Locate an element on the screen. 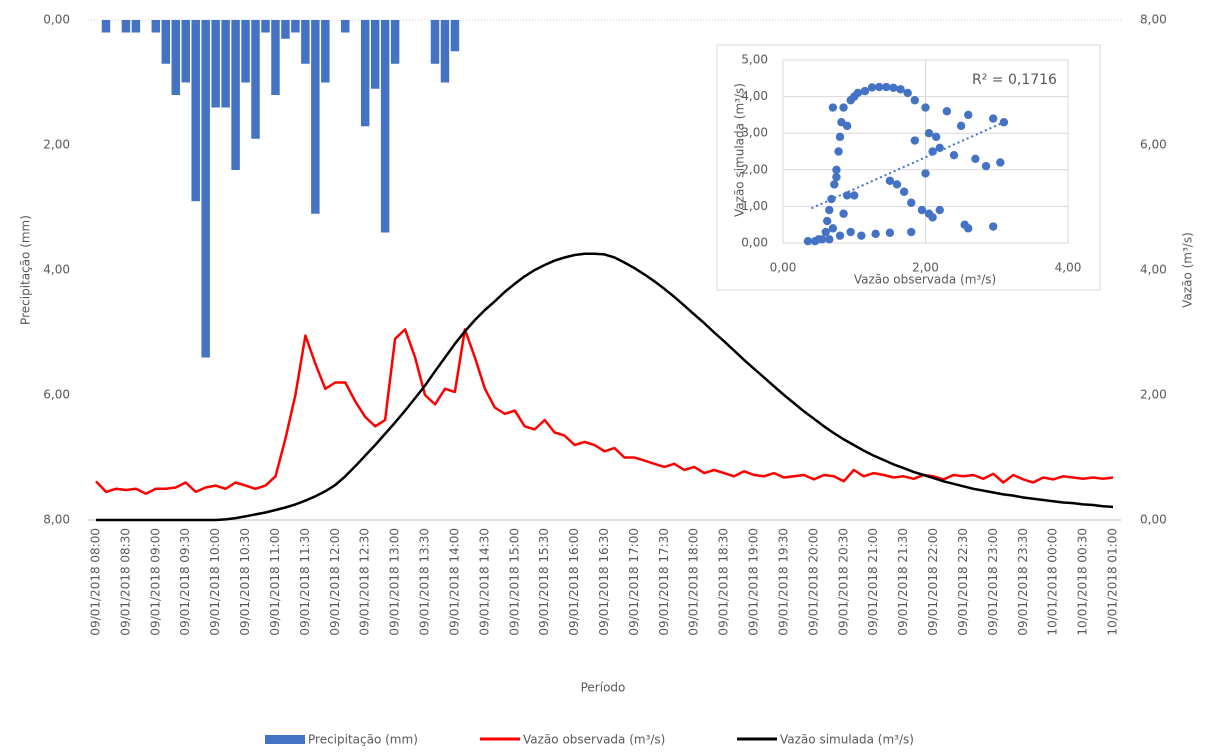 This screenshot has height=753, width=1207. x-tick-label: 09/01/2018 10:00 is located at coordinates (215, 582).